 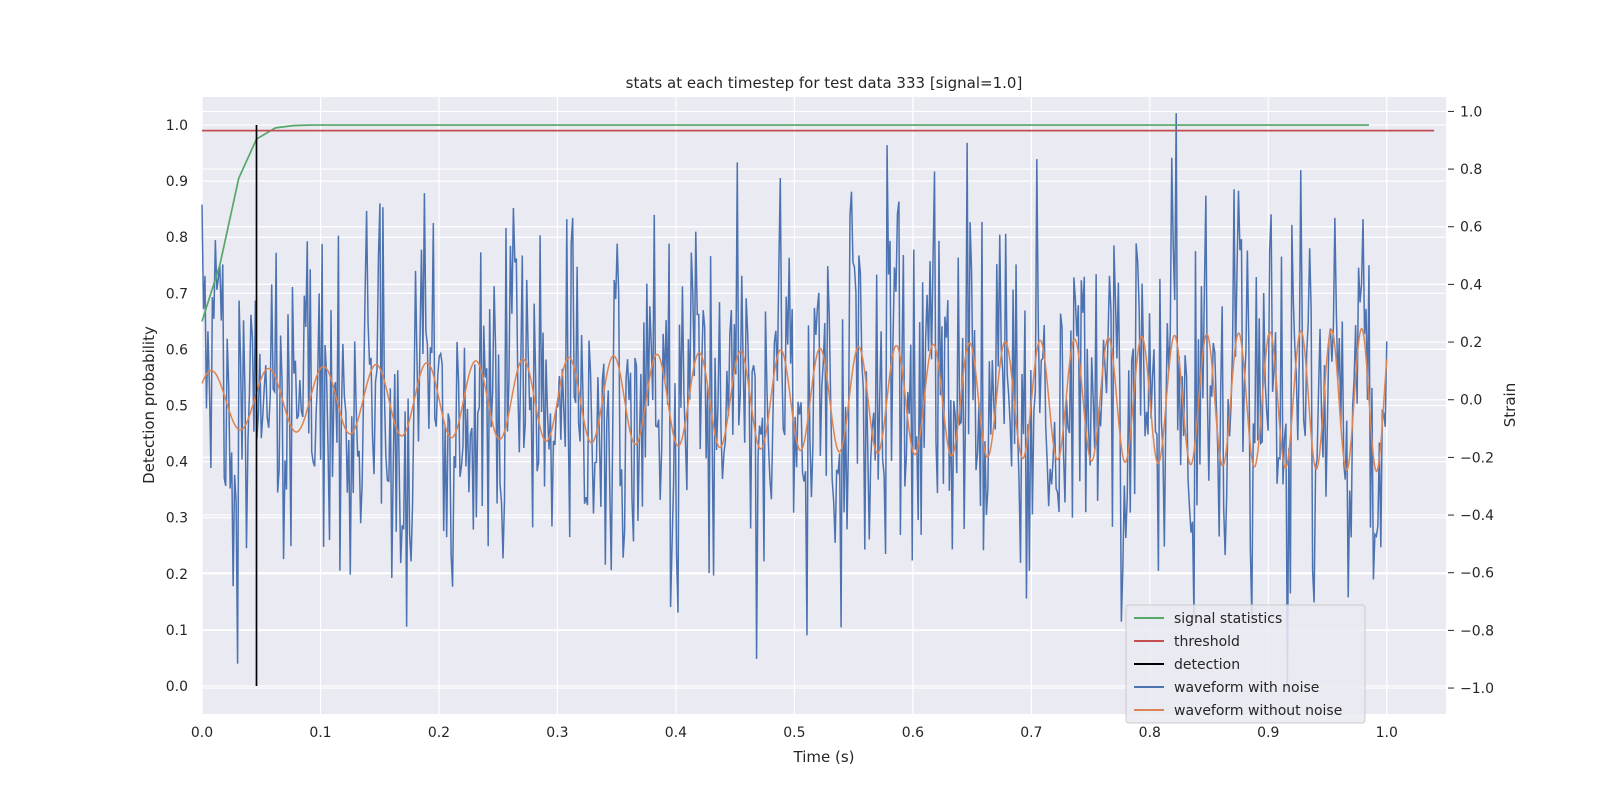 What do you see at coordinates (1471, 112) in the screenshot?
I see `y2-tick-label: 1.0` at bounding box center [1471, 112].